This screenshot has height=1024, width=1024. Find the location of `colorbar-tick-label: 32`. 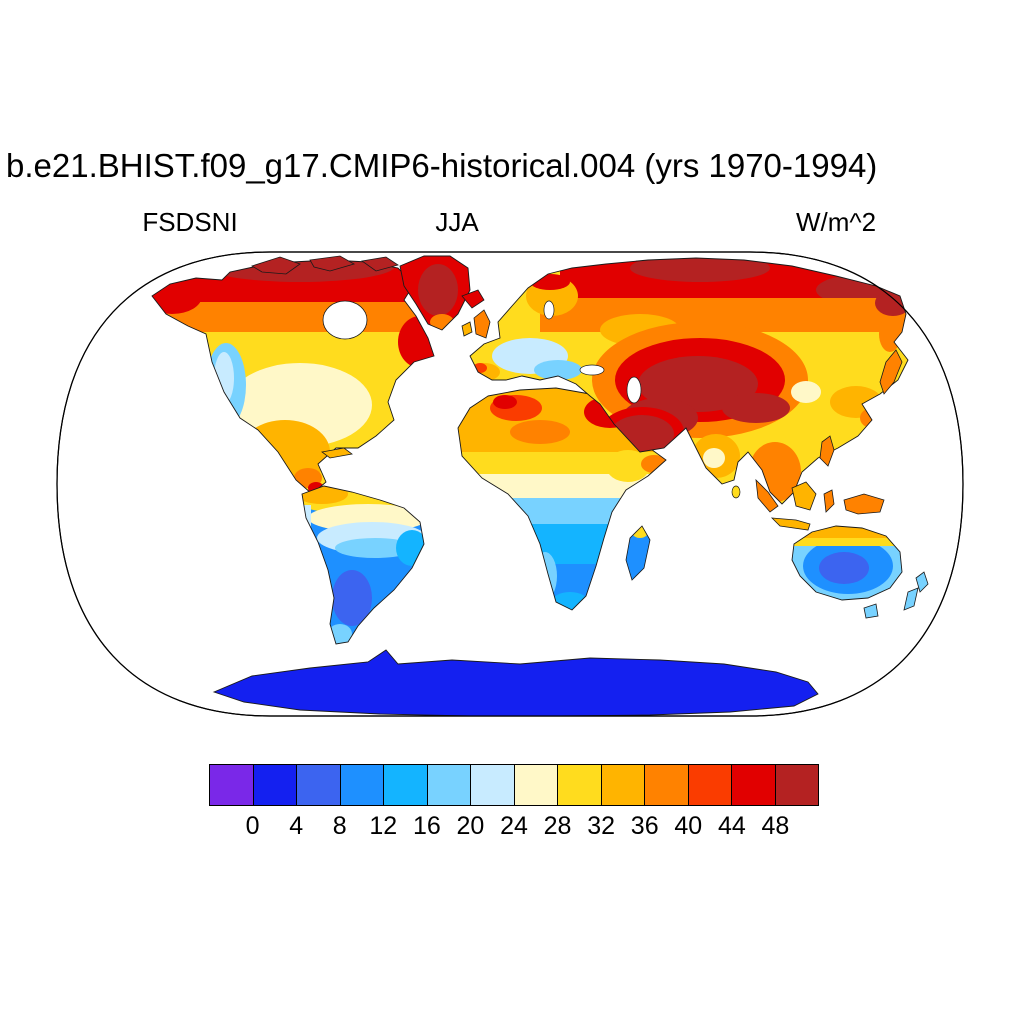

colorbar-tick-label: 32 is located at coordinates (601, 826).